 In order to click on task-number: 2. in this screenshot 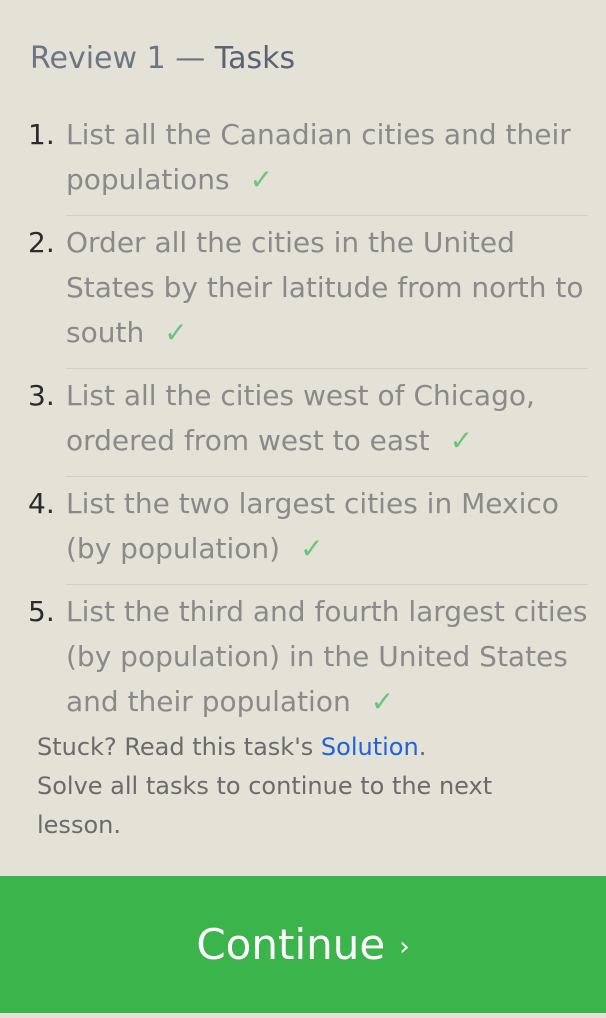, I will do `click(41, 242)`.